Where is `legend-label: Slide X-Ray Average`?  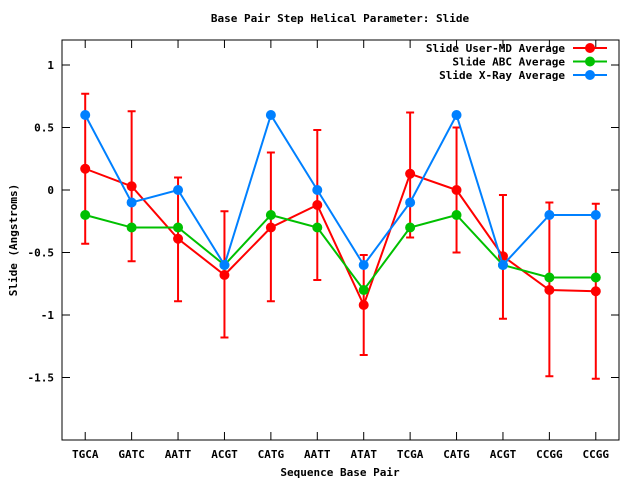
legend-label: Slide X-Ray Average is located at coordinates (502, 75).